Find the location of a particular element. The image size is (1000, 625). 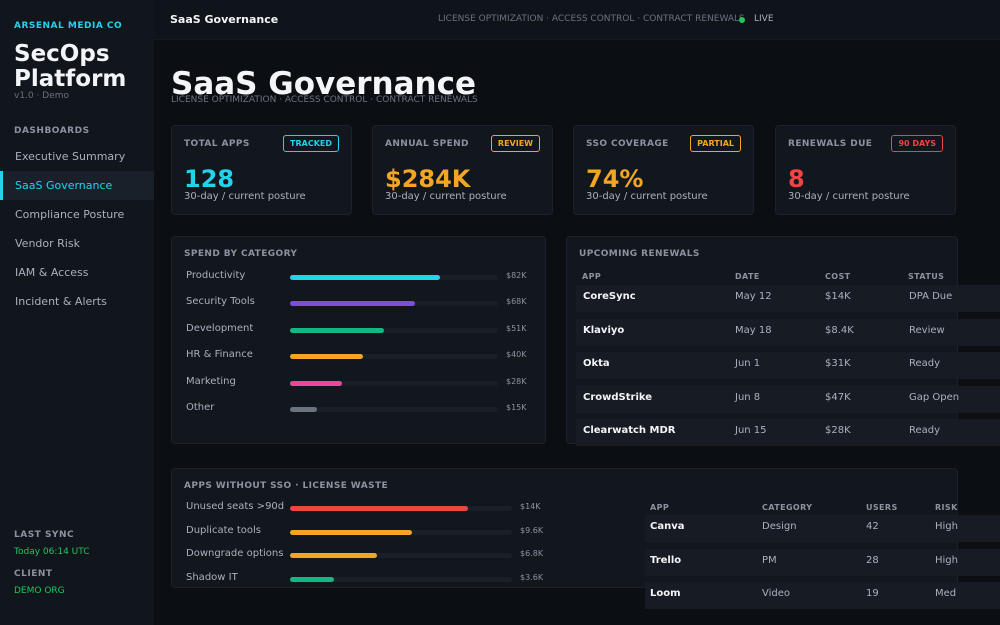

kpi-label: TOTAL APPS is located at coordinates (217, 144).